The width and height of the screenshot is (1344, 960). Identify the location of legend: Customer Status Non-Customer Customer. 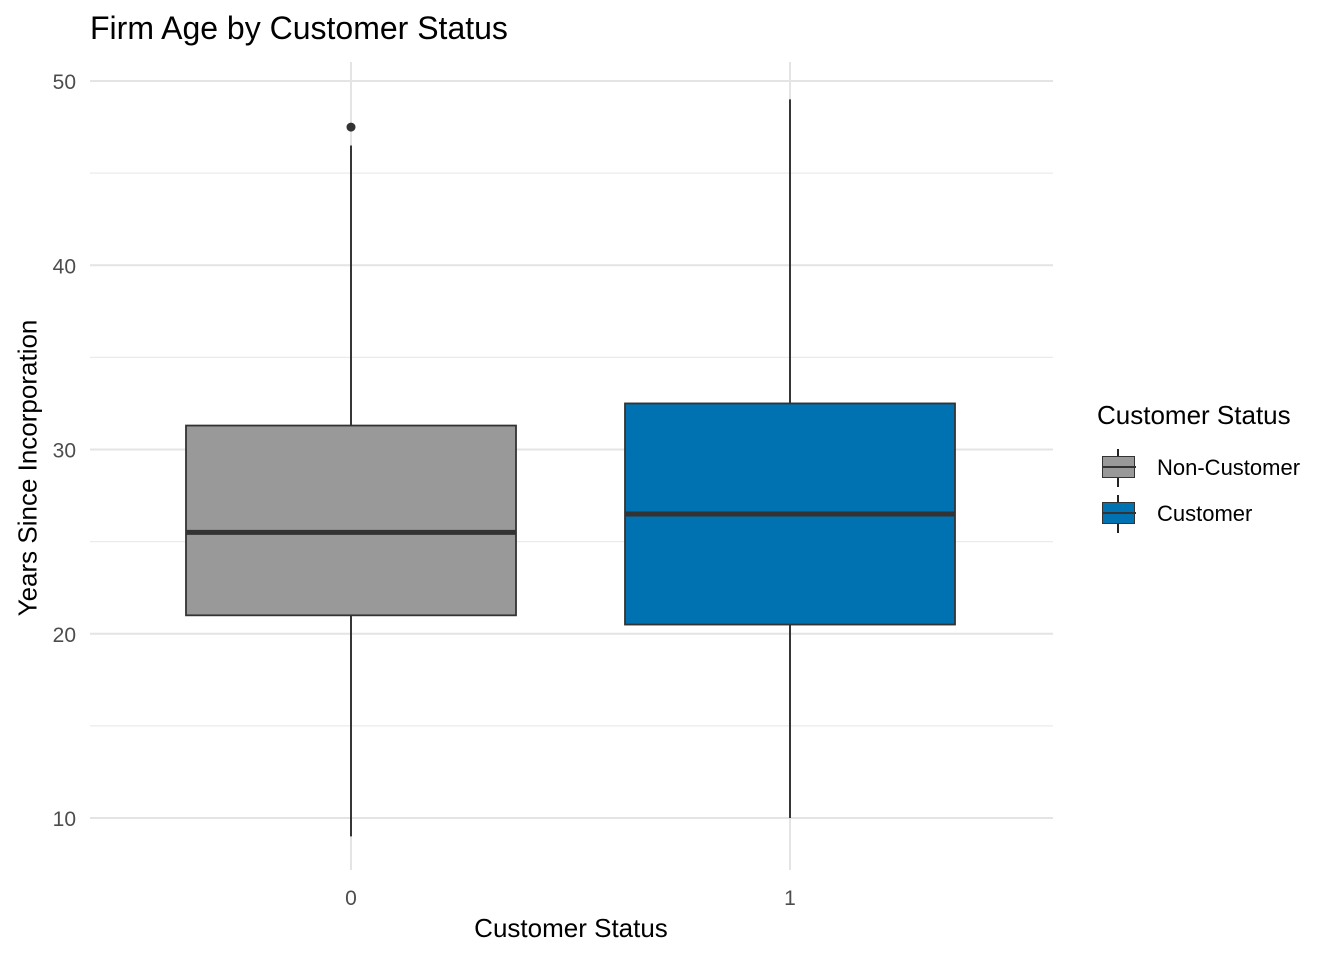
(1198, 468).